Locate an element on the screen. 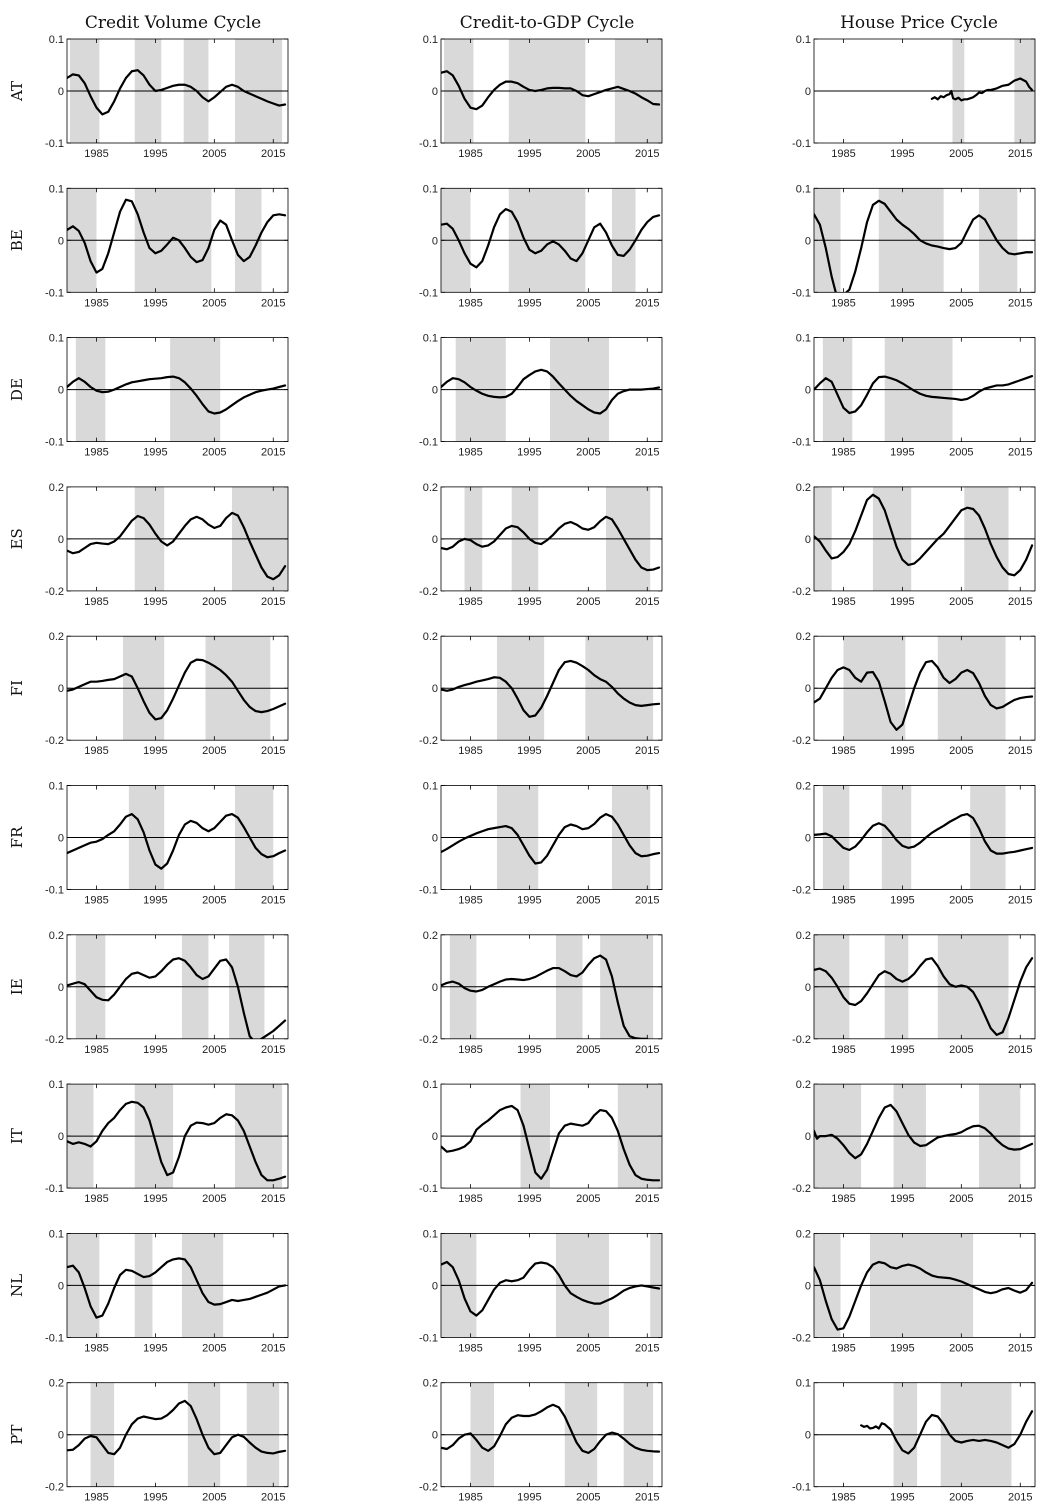 The height and width of the screenshot is (1508, 1037). row-label-fi: FI is located at coordinates (17, 688).